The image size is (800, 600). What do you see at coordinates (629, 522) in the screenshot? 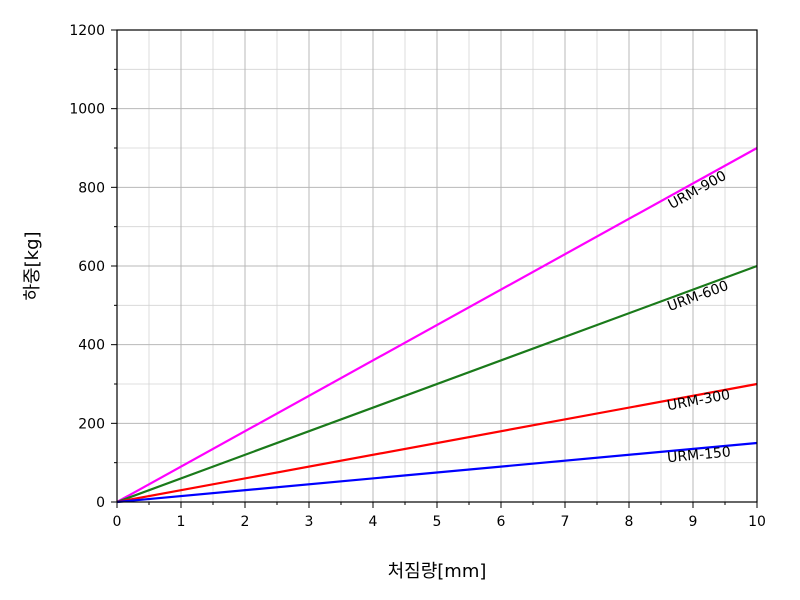
I see `x-tick-label: 8` at bounding box center [629, 522].